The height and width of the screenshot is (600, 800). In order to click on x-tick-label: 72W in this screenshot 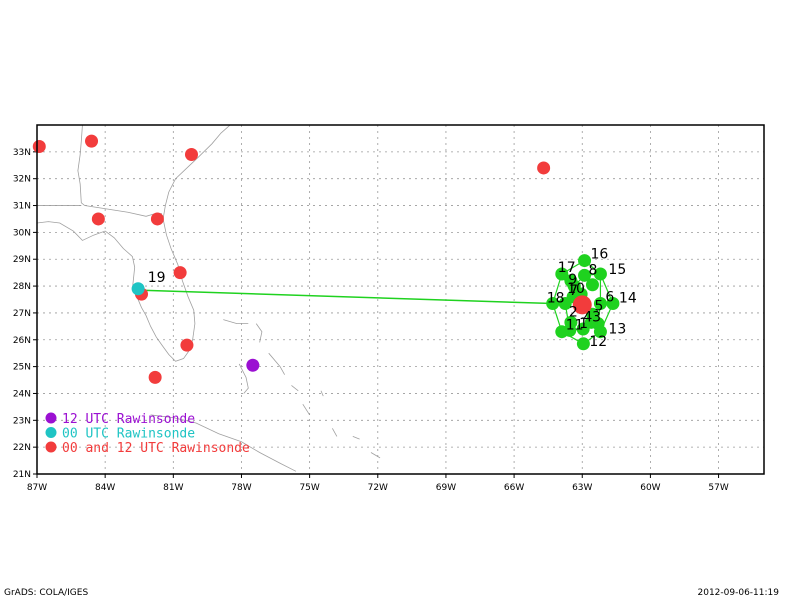, I will do `click(378, 488)`.